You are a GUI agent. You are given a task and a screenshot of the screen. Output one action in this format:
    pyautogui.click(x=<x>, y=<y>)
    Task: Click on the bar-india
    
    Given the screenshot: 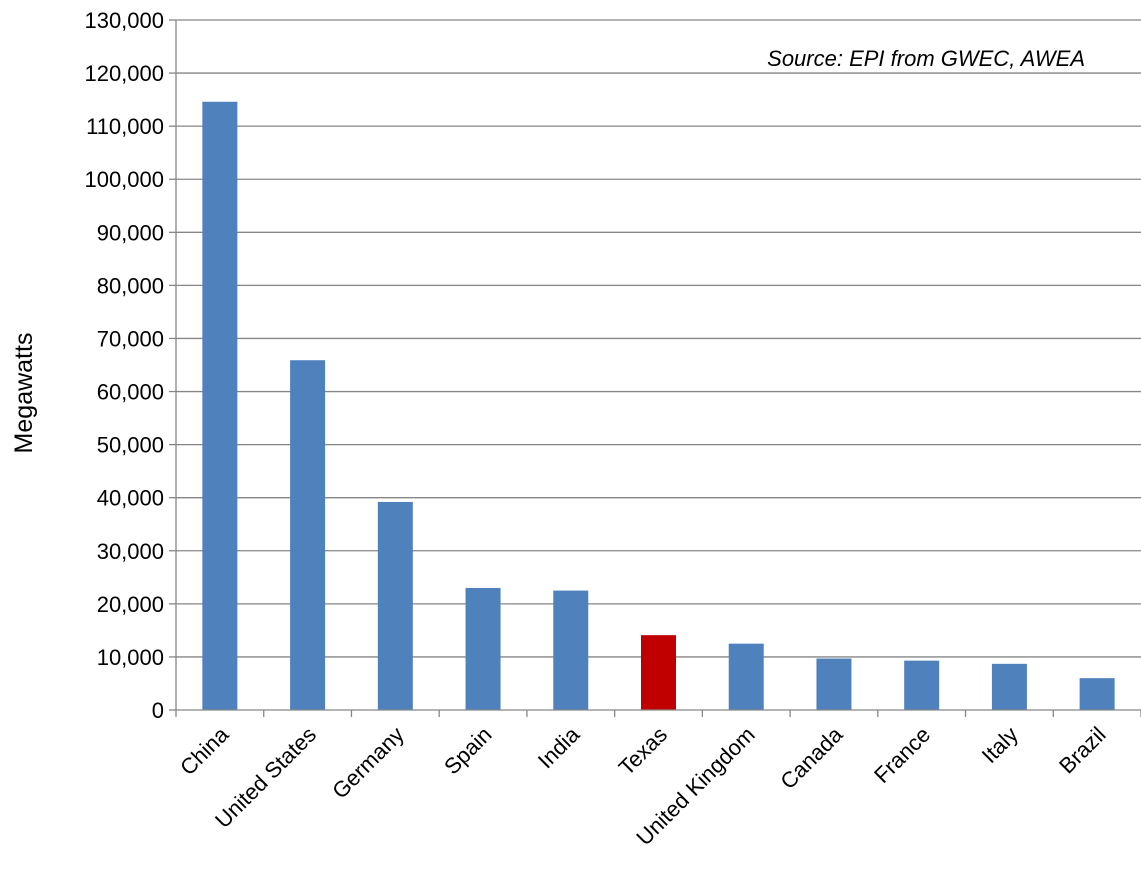 What is the action you would take?
    pyautogui.click(x=571, y=650)
    